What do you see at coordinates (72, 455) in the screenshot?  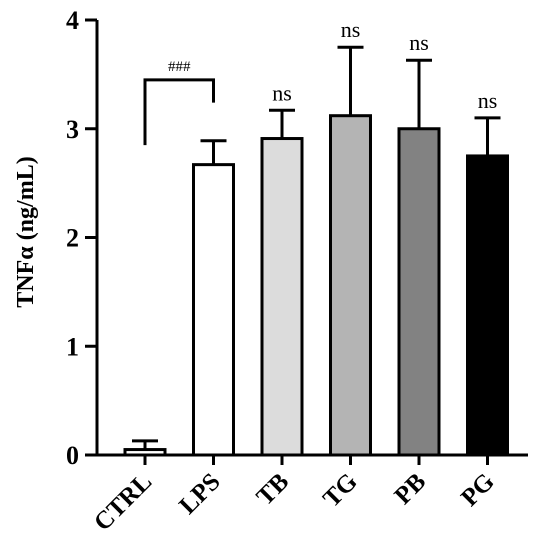 I see `y-tick-label: 0` at bounding box center [72, 455].